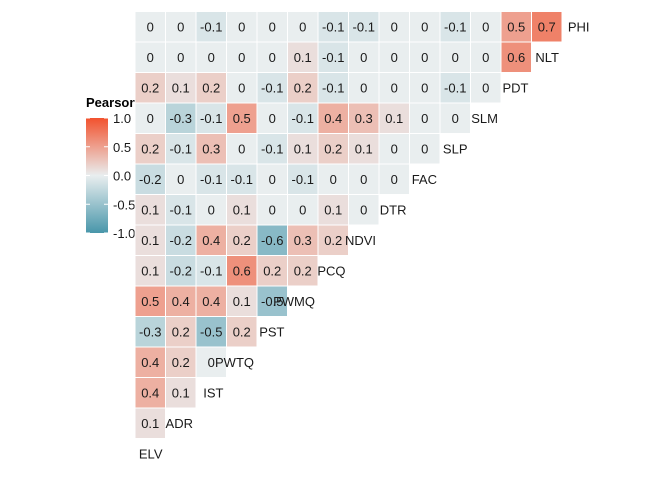 This screenshot has height=480, width=672. What do you see at coordinates (110, 204) in the screenshot?
I see `legend-tick: -0.5` at bounding box center [110, 204].